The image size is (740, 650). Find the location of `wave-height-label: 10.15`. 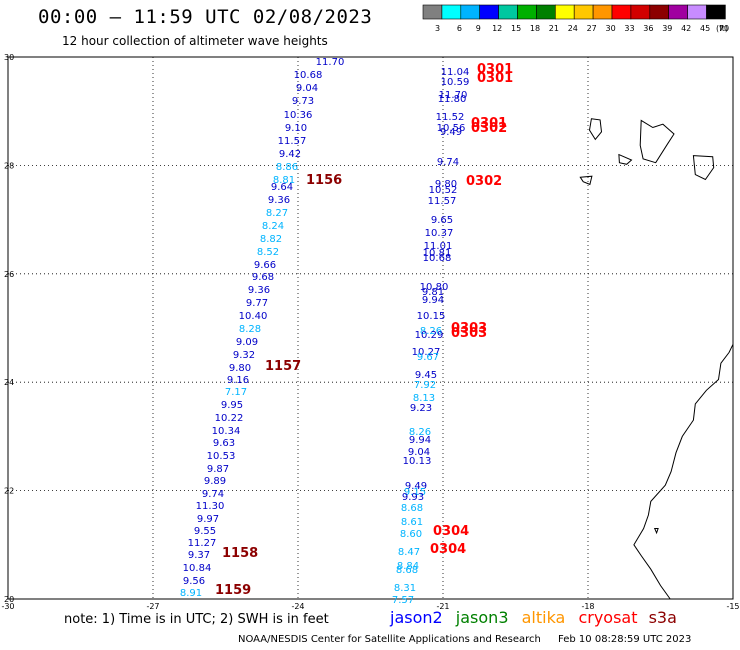

wave-height-label: 10.15 is located at coordinates (431, 316).